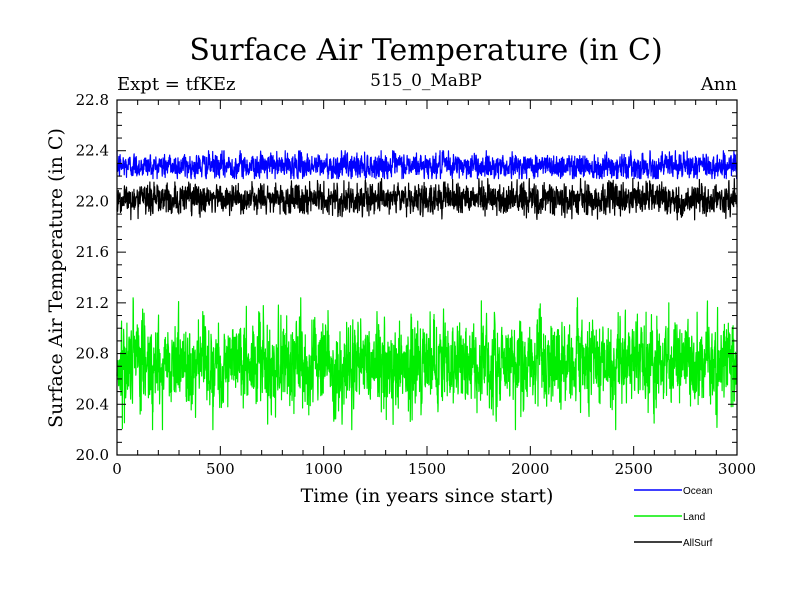 Image resolution: width=800 pixels, height=600 pixels. What do you see at coordinates (427, 199) in the screenshot?
I see `series-line-allsurf` at bounding box center [427, 199].